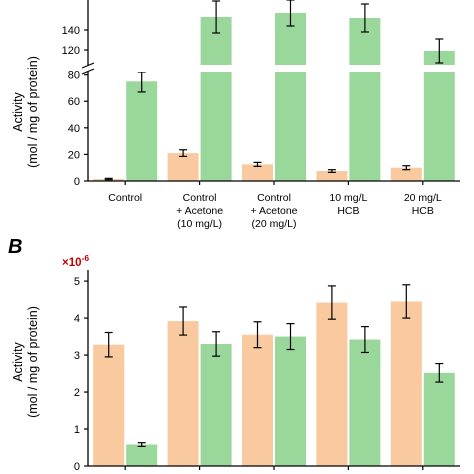  What do you see at coordinates (74, 129) in the screenshot?
I see `y-tick-label-a-2: 40` at bounding box center [74, 129].